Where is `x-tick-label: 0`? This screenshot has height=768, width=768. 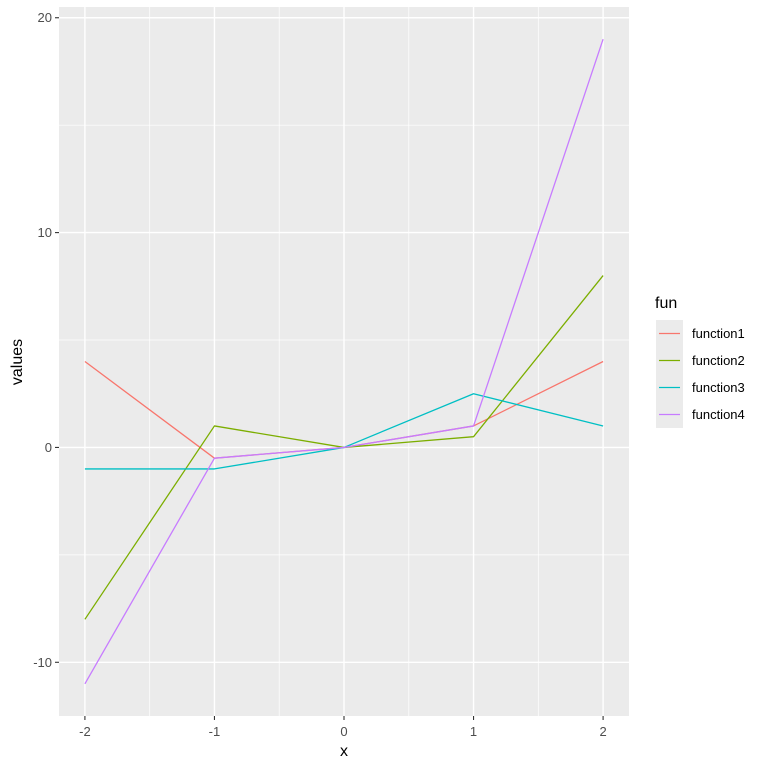
x-tick-label: 0 is located at coordinates (343, 731).